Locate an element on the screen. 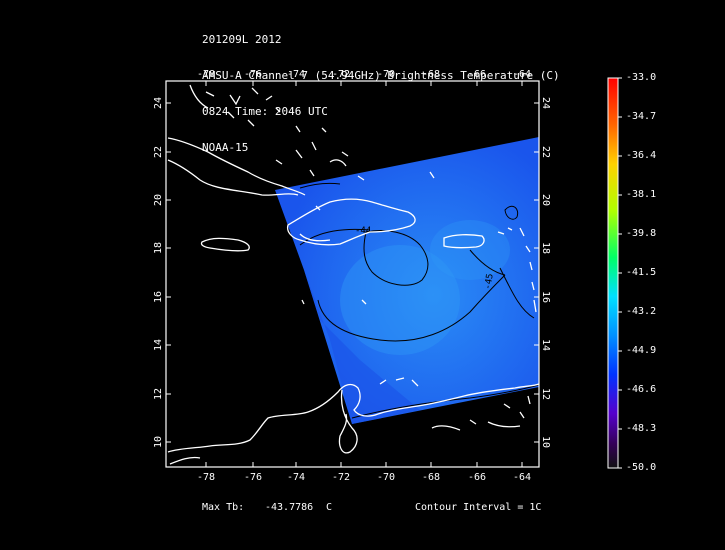 This screenshot has height=550, width=725. swath-darker-band is located at coordinates (362, 347).